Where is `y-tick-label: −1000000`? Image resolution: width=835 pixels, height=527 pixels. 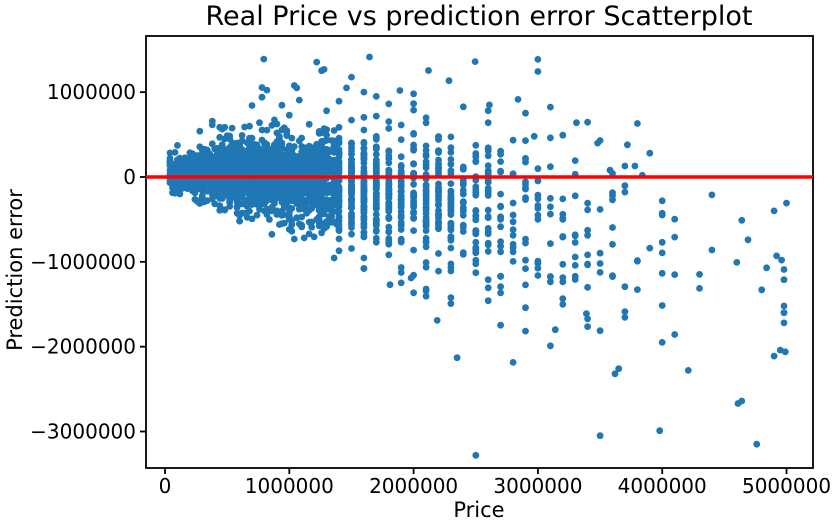
y-tick-label: −1000000 is located at coordinates (83, 262).